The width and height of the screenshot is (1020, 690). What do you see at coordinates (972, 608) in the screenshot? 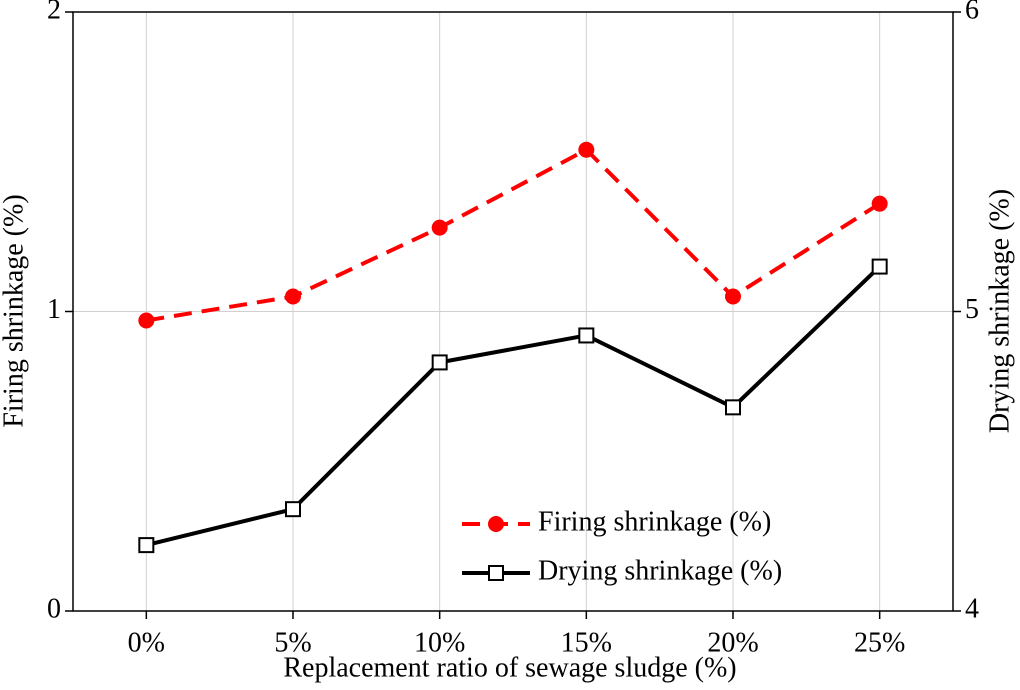
I see `y2-tick-label: 4` at bounding box center [972, 608].